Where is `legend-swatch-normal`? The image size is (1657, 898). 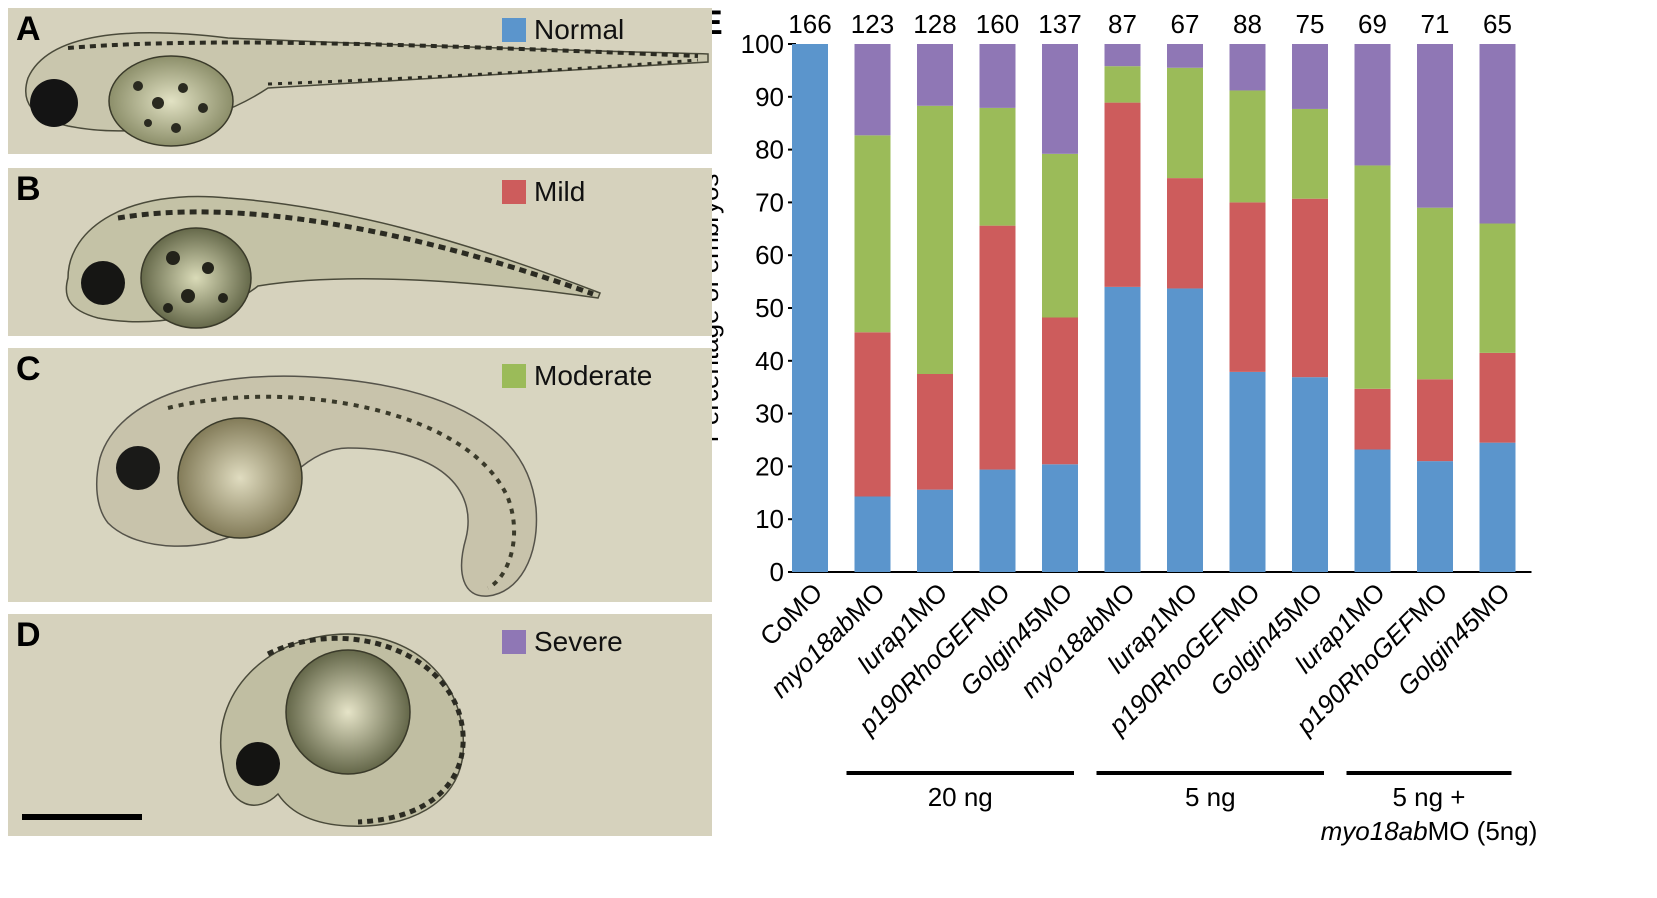
legend-swatch-normal is located at coordinates (514, 30).